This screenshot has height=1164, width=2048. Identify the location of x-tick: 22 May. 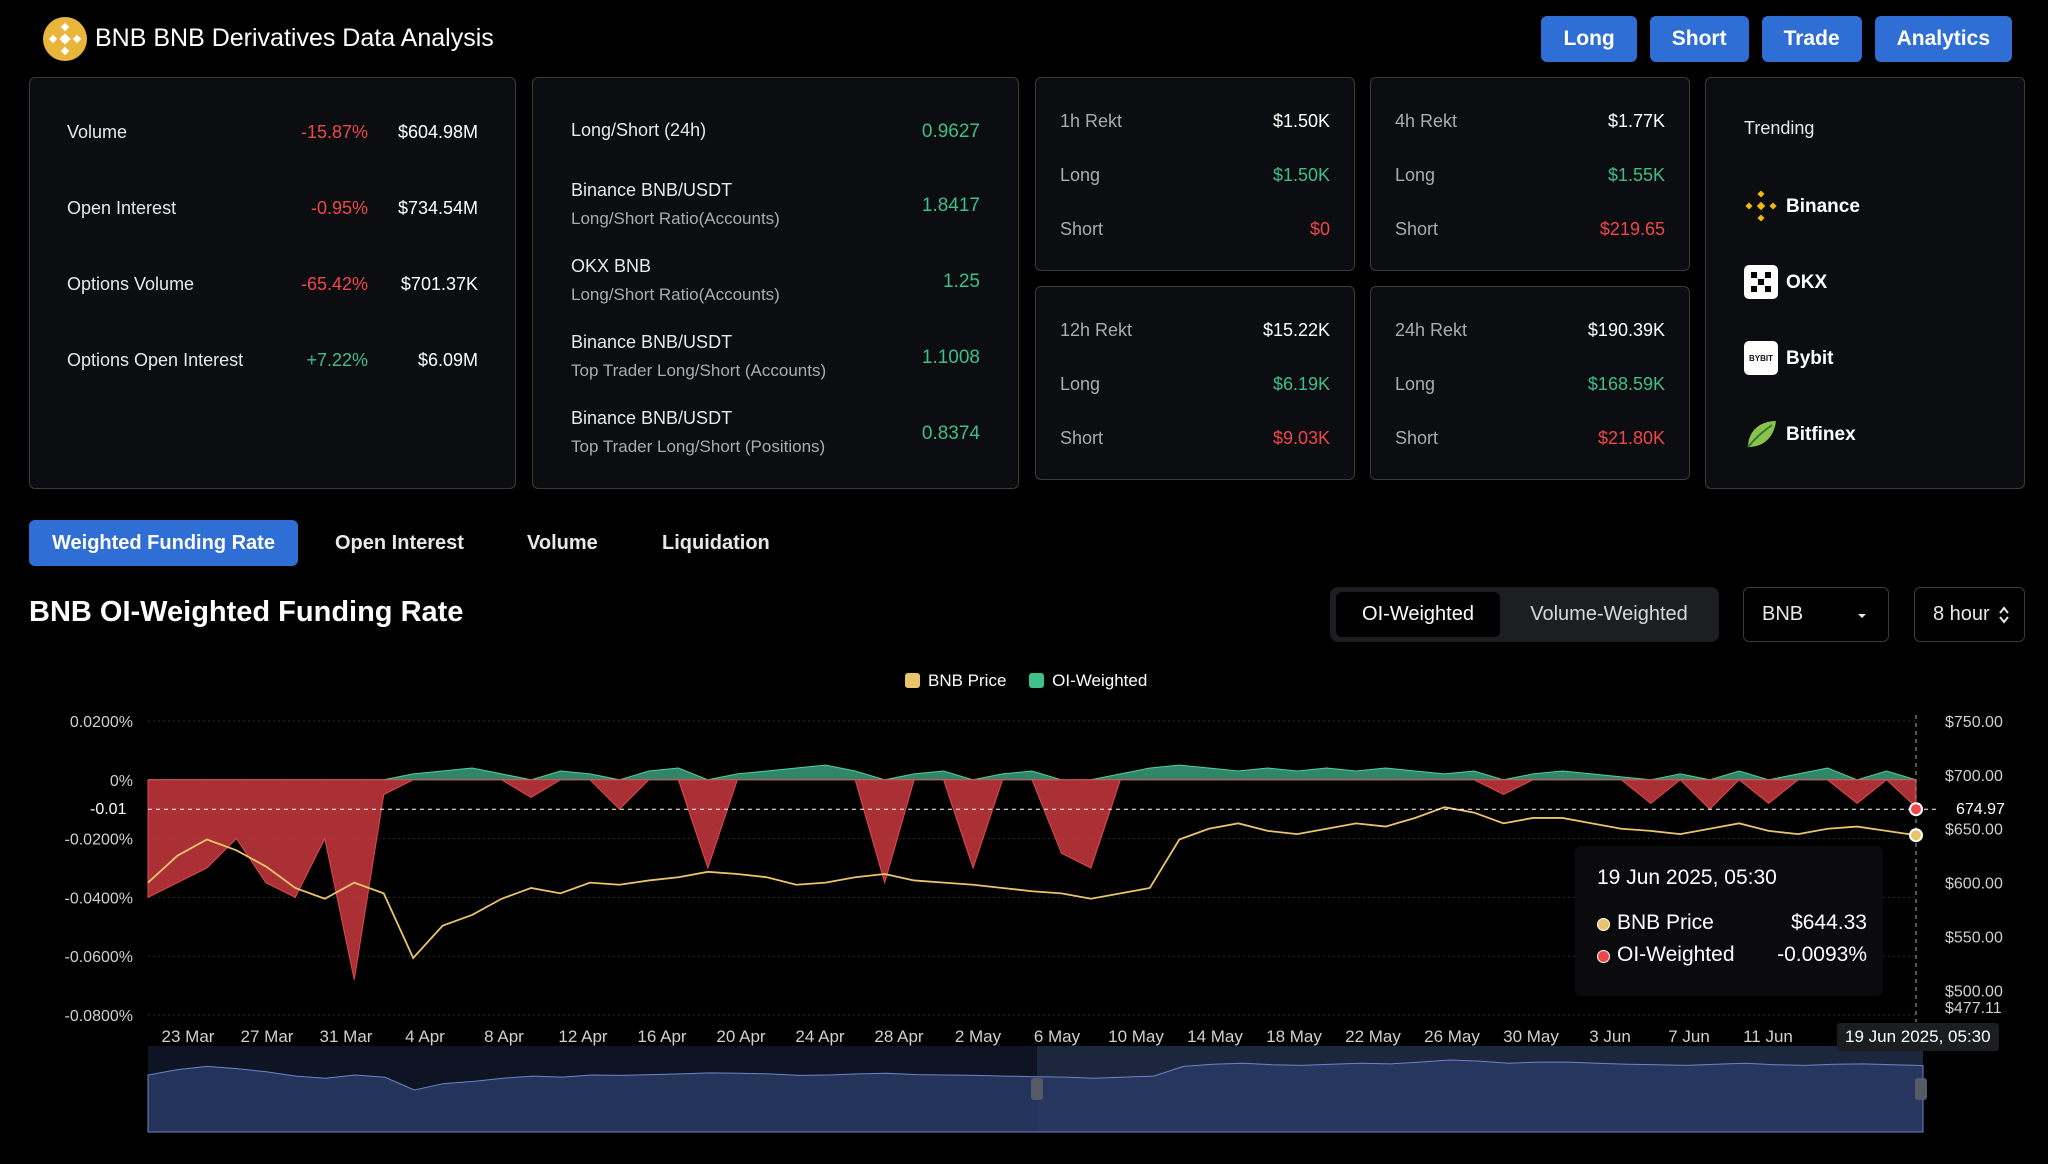
(1373, 1036).